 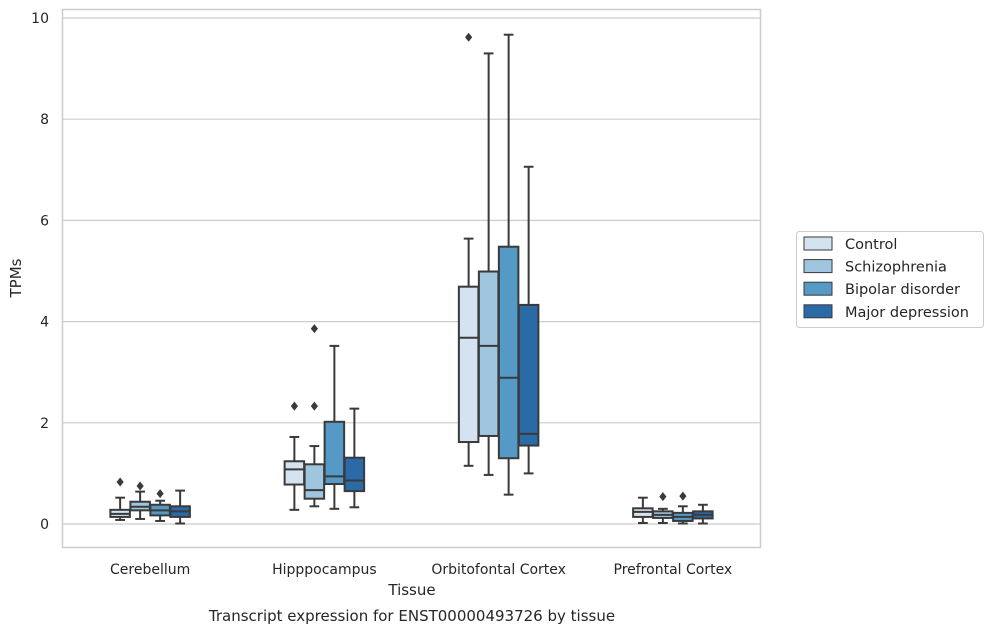 What do you see at coordinates (44, 424) in the screenshot?
I see `y-tick-label: 2` at bounding box center [44, 424].